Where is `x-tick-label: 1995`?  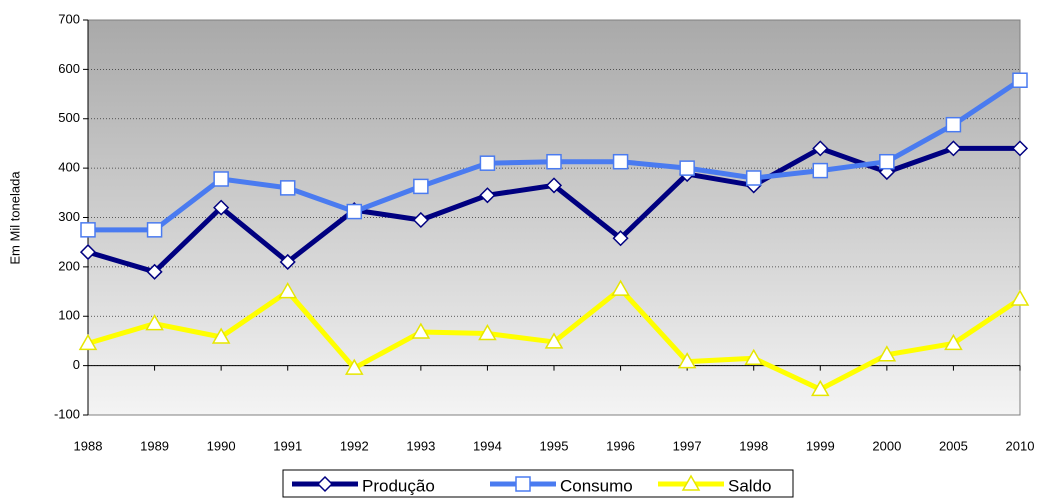
x-tick-label: 1995 is located at coordinates (554, 445).